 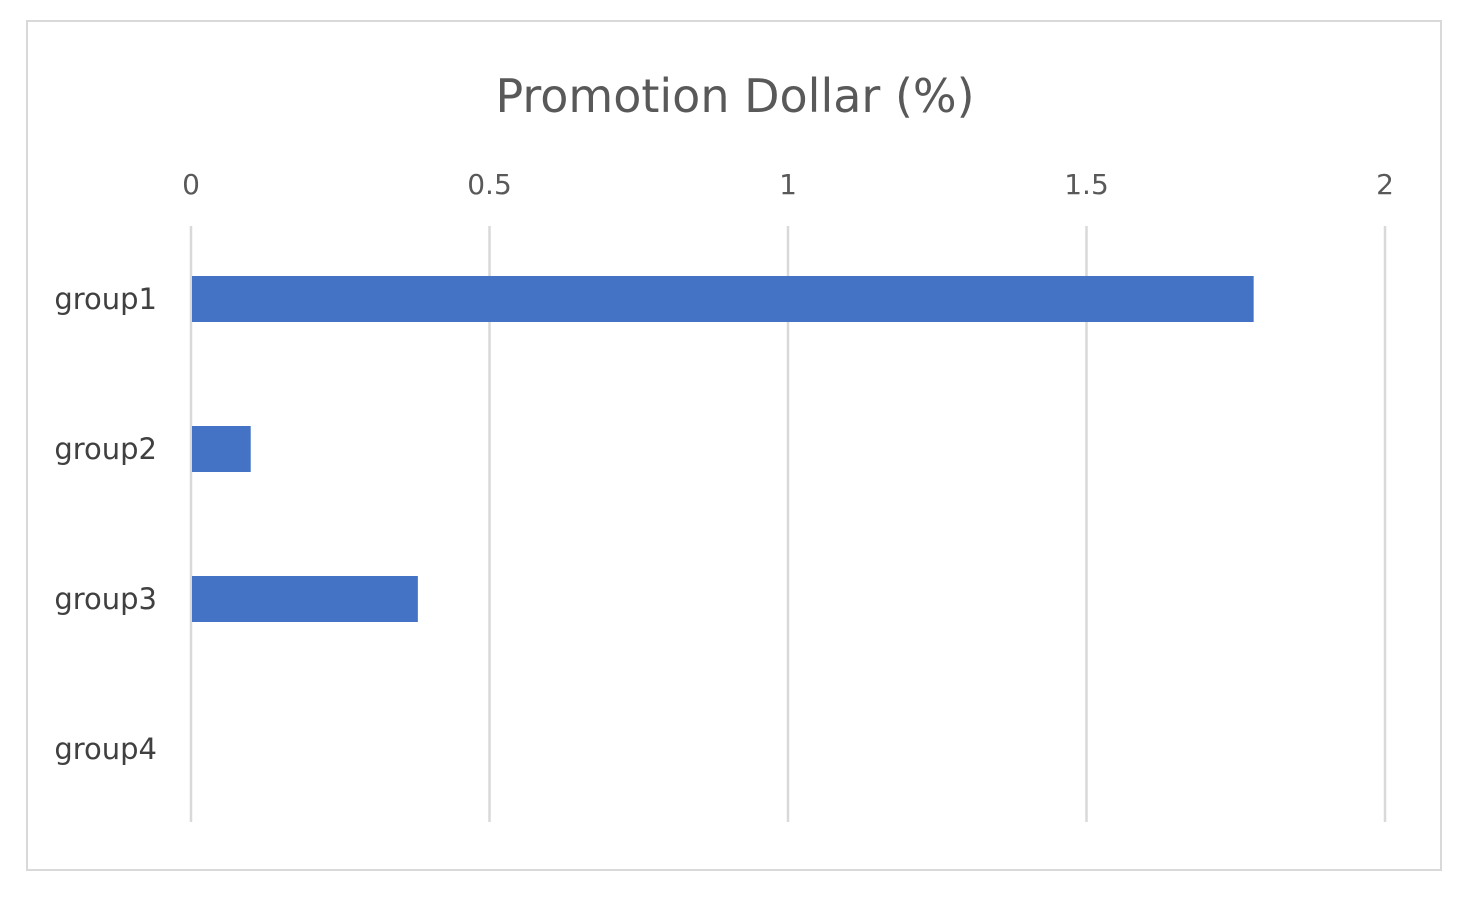 I want to click on bar-group1, so click(x=723, y=299).